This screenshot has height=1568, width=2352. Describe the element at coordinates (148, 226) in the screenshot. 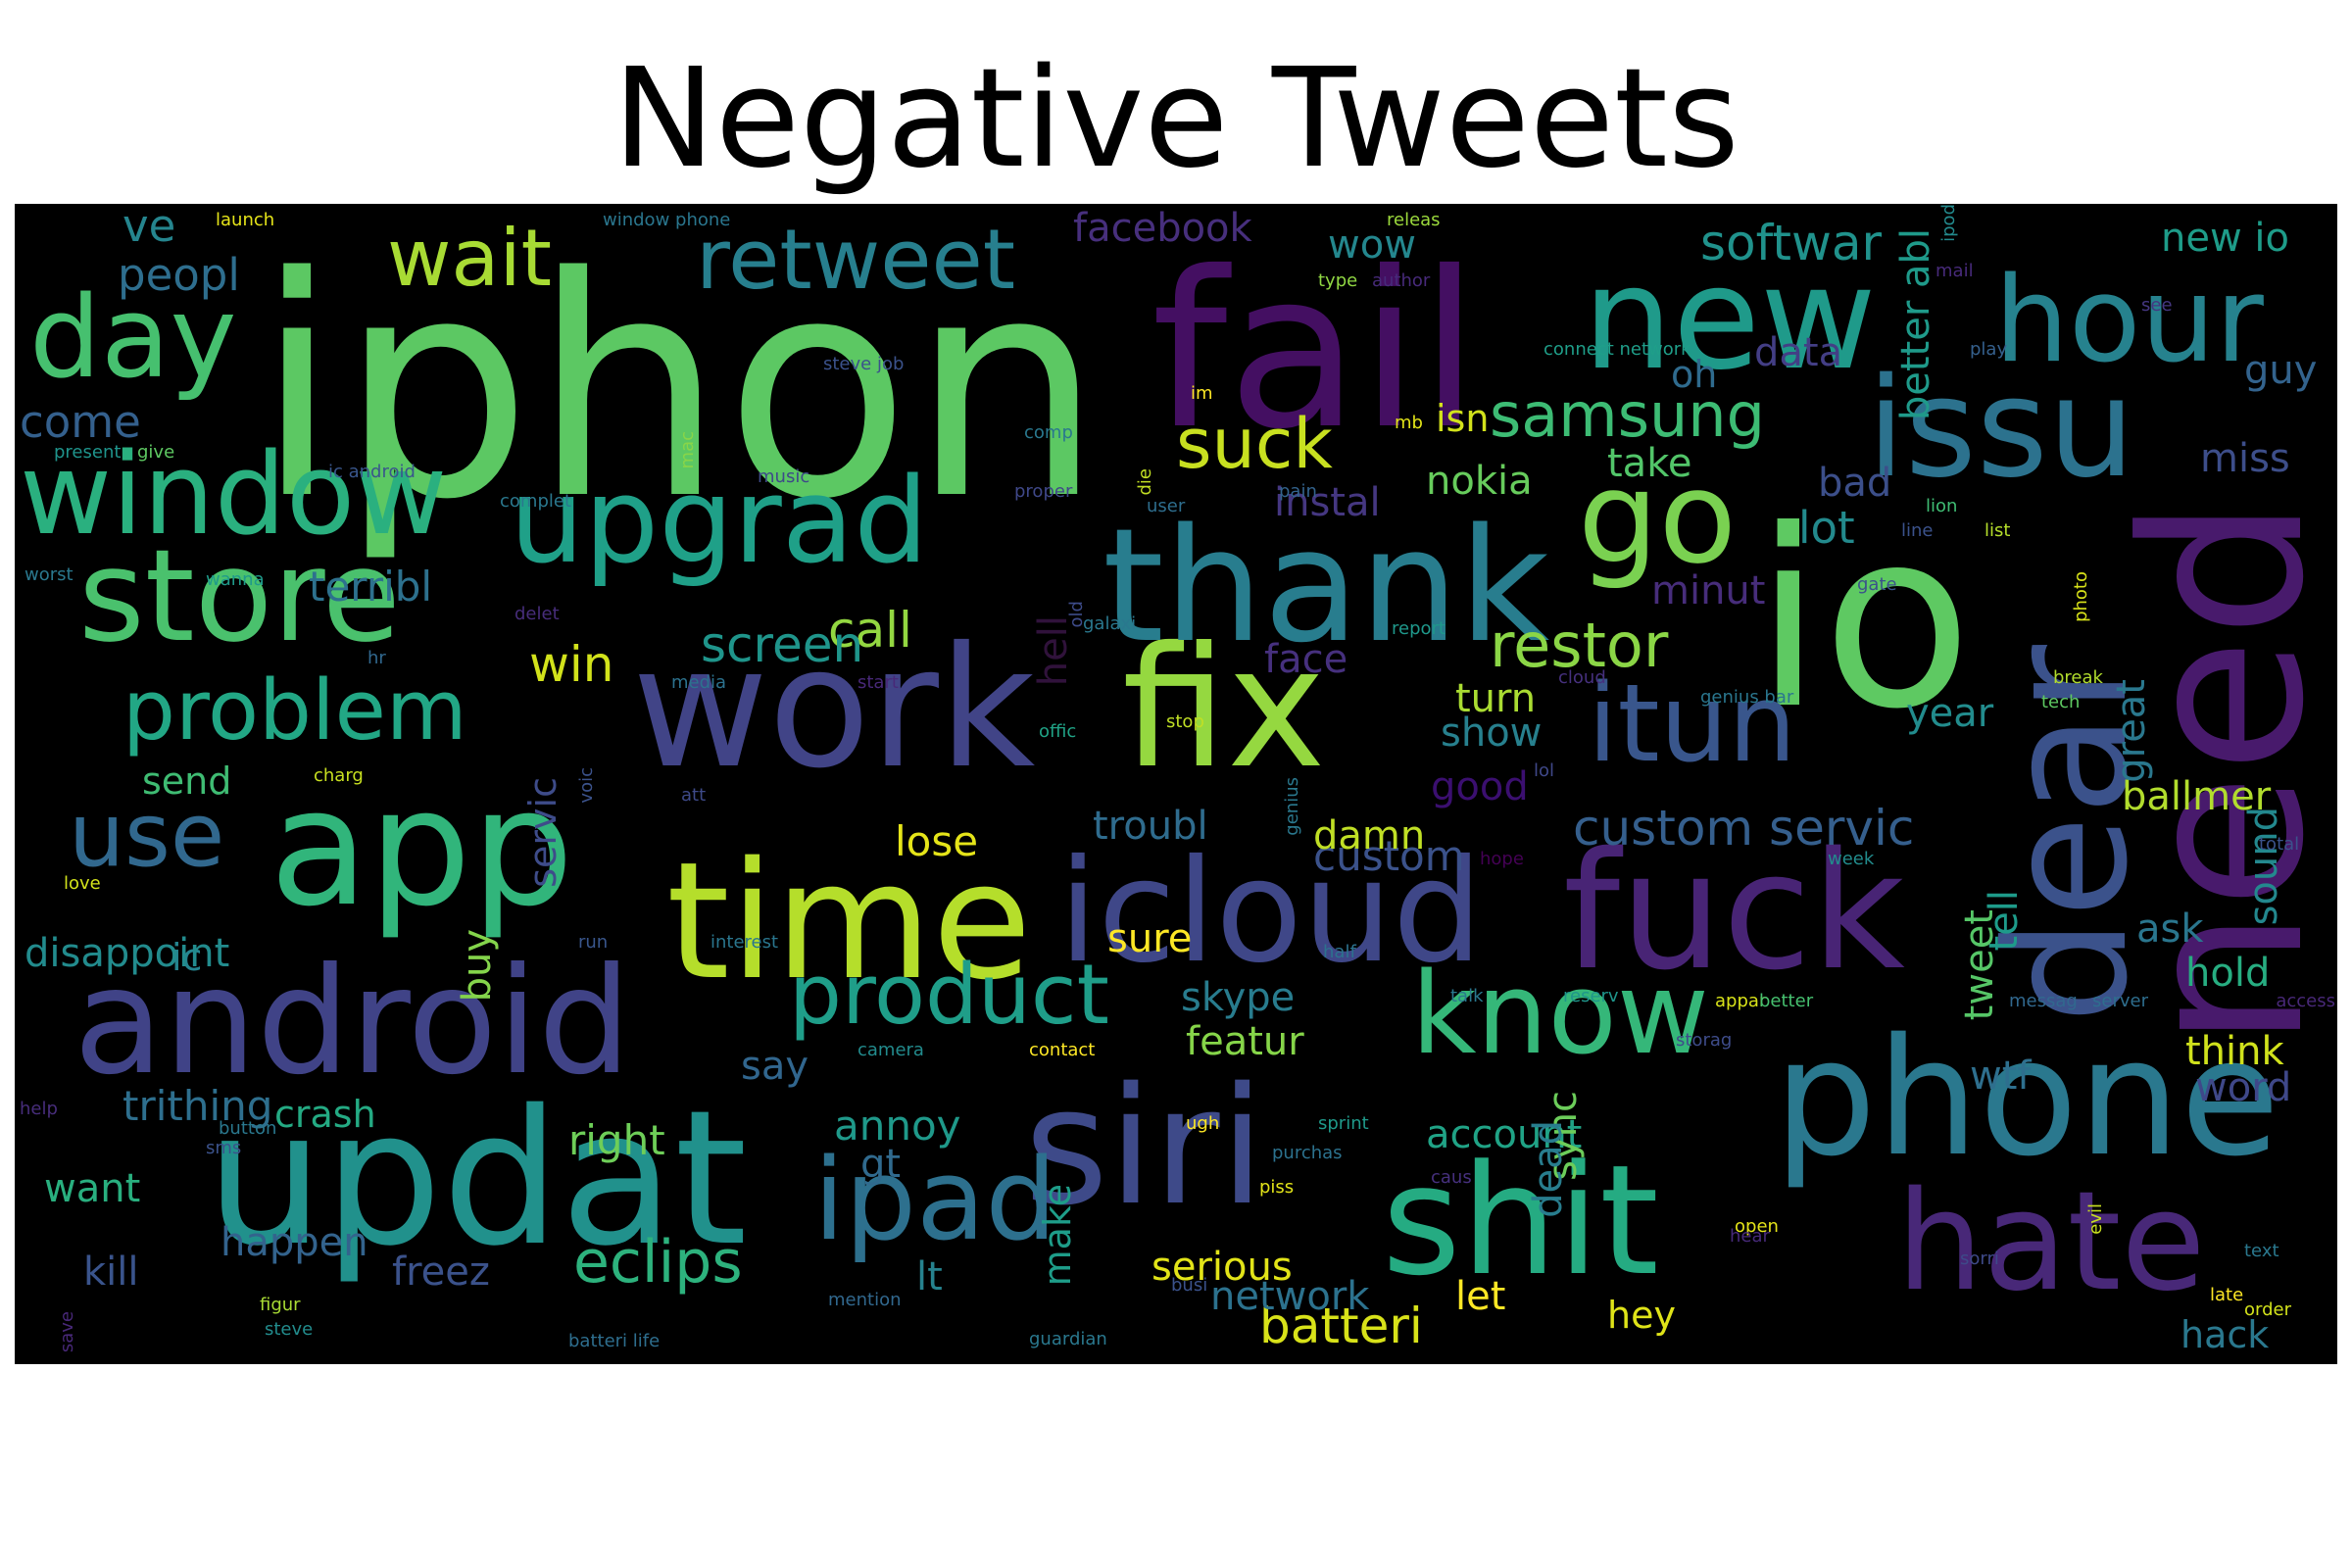

I see `cloud-word: ve` at that location.